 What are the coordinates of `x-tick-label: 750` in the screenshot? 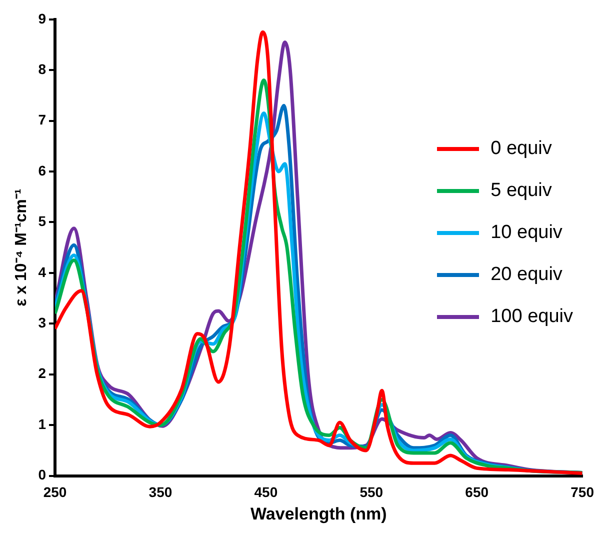 It's located at (582, 492).